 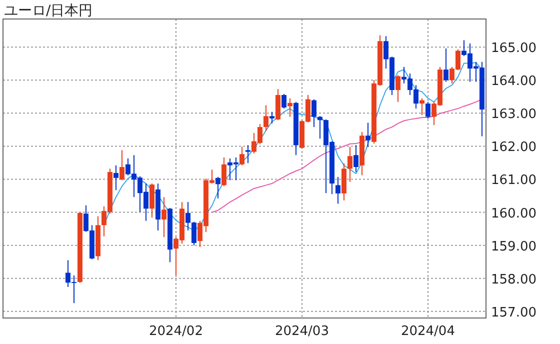 I want to click on y-tick-label: 160.00, so click(x=513, y=214).